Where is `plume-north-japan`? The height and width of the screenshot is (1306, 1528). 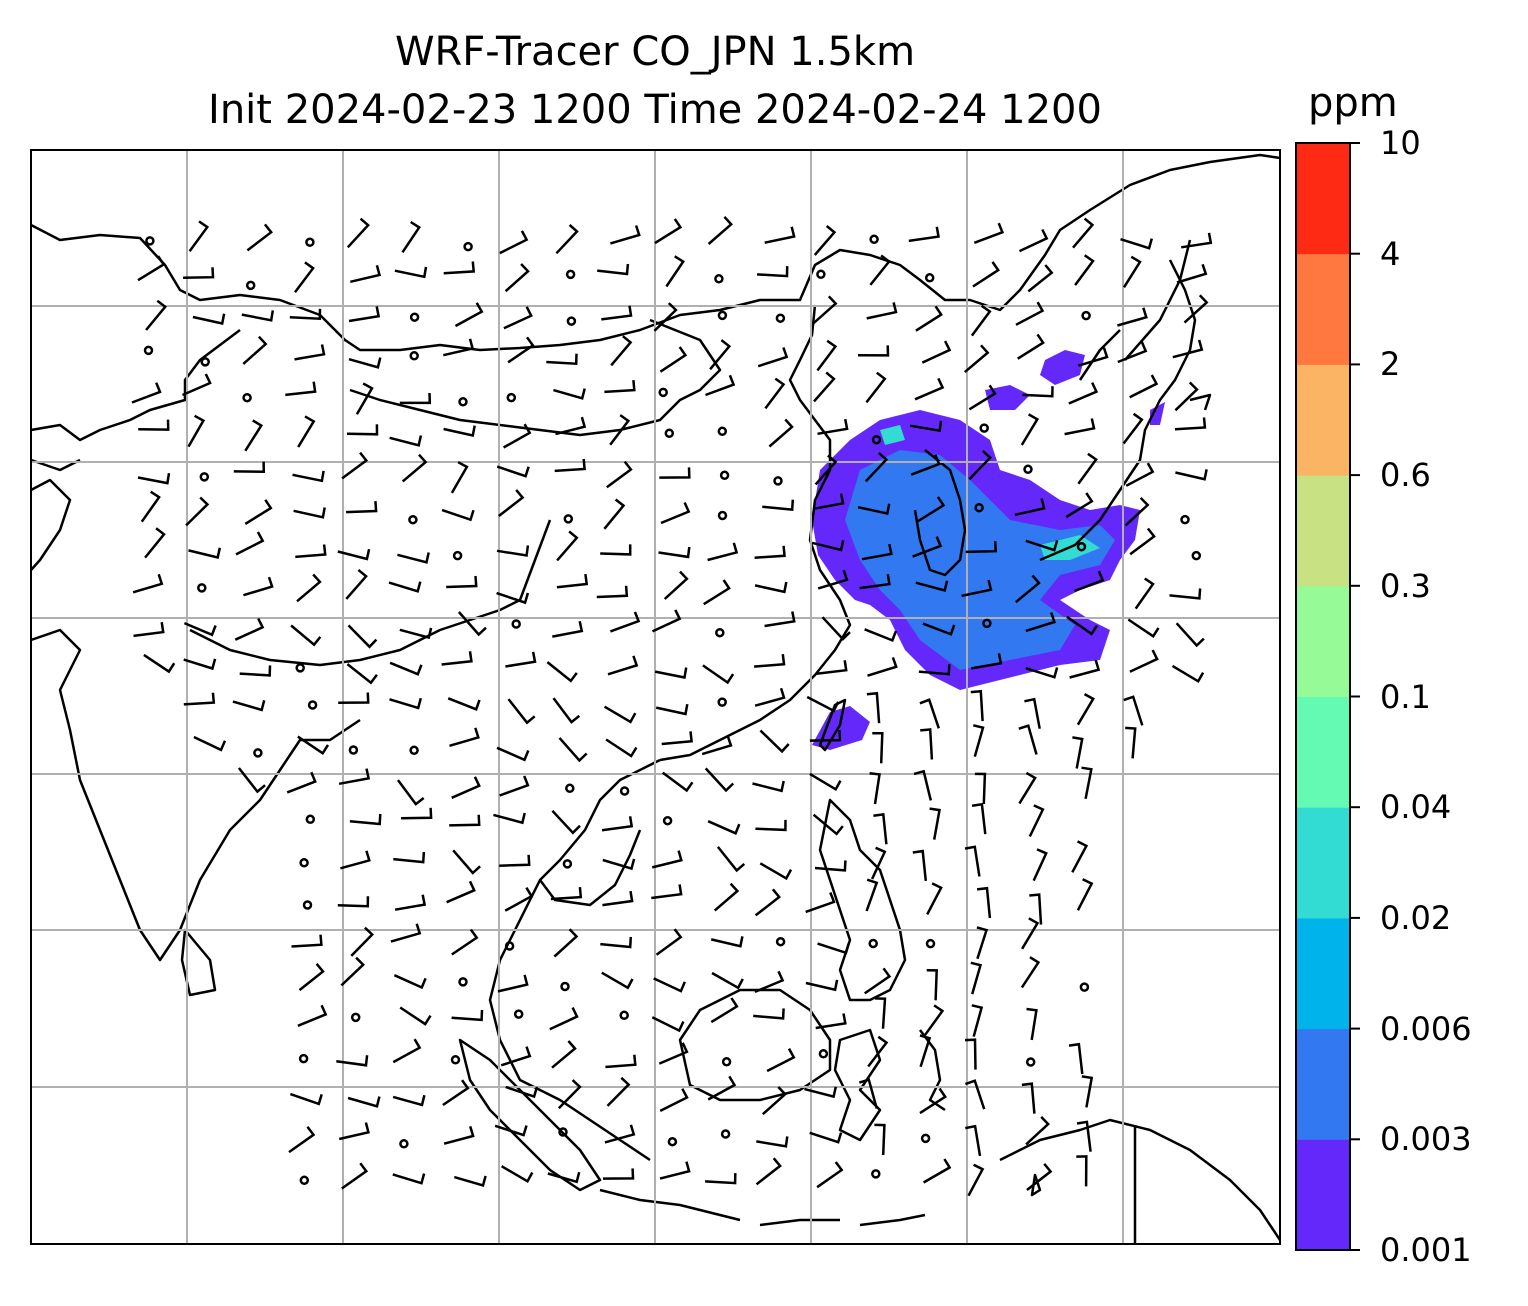
plume-north-japan is located at coordinates (1062, 367).